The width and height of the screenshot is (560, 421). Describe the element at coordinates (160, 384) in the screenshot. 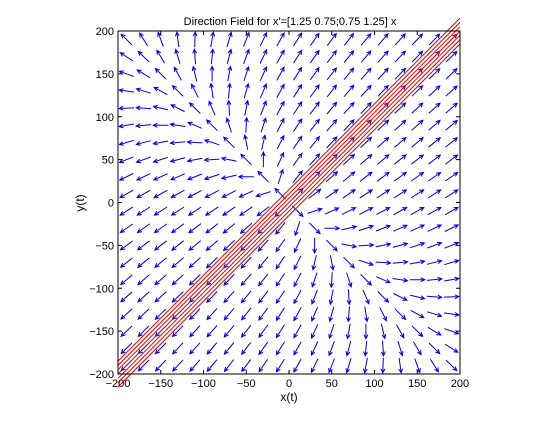

I see `x-tick-label: −150` at that location.